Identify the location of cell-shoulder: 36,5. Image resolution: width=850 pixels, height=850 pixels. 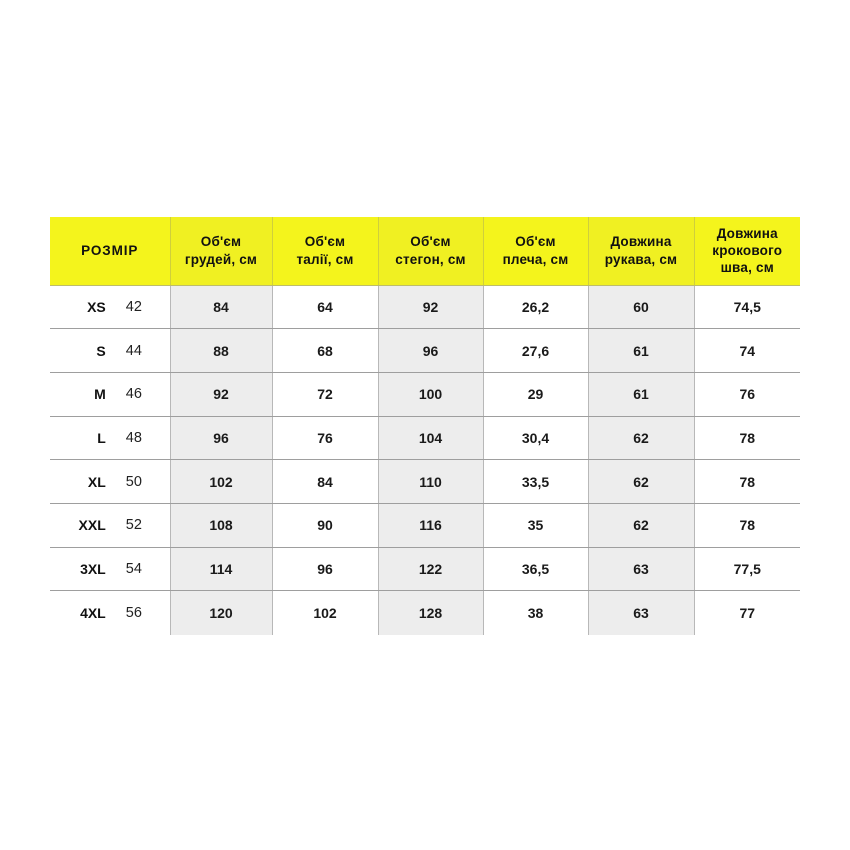
(536, 569).